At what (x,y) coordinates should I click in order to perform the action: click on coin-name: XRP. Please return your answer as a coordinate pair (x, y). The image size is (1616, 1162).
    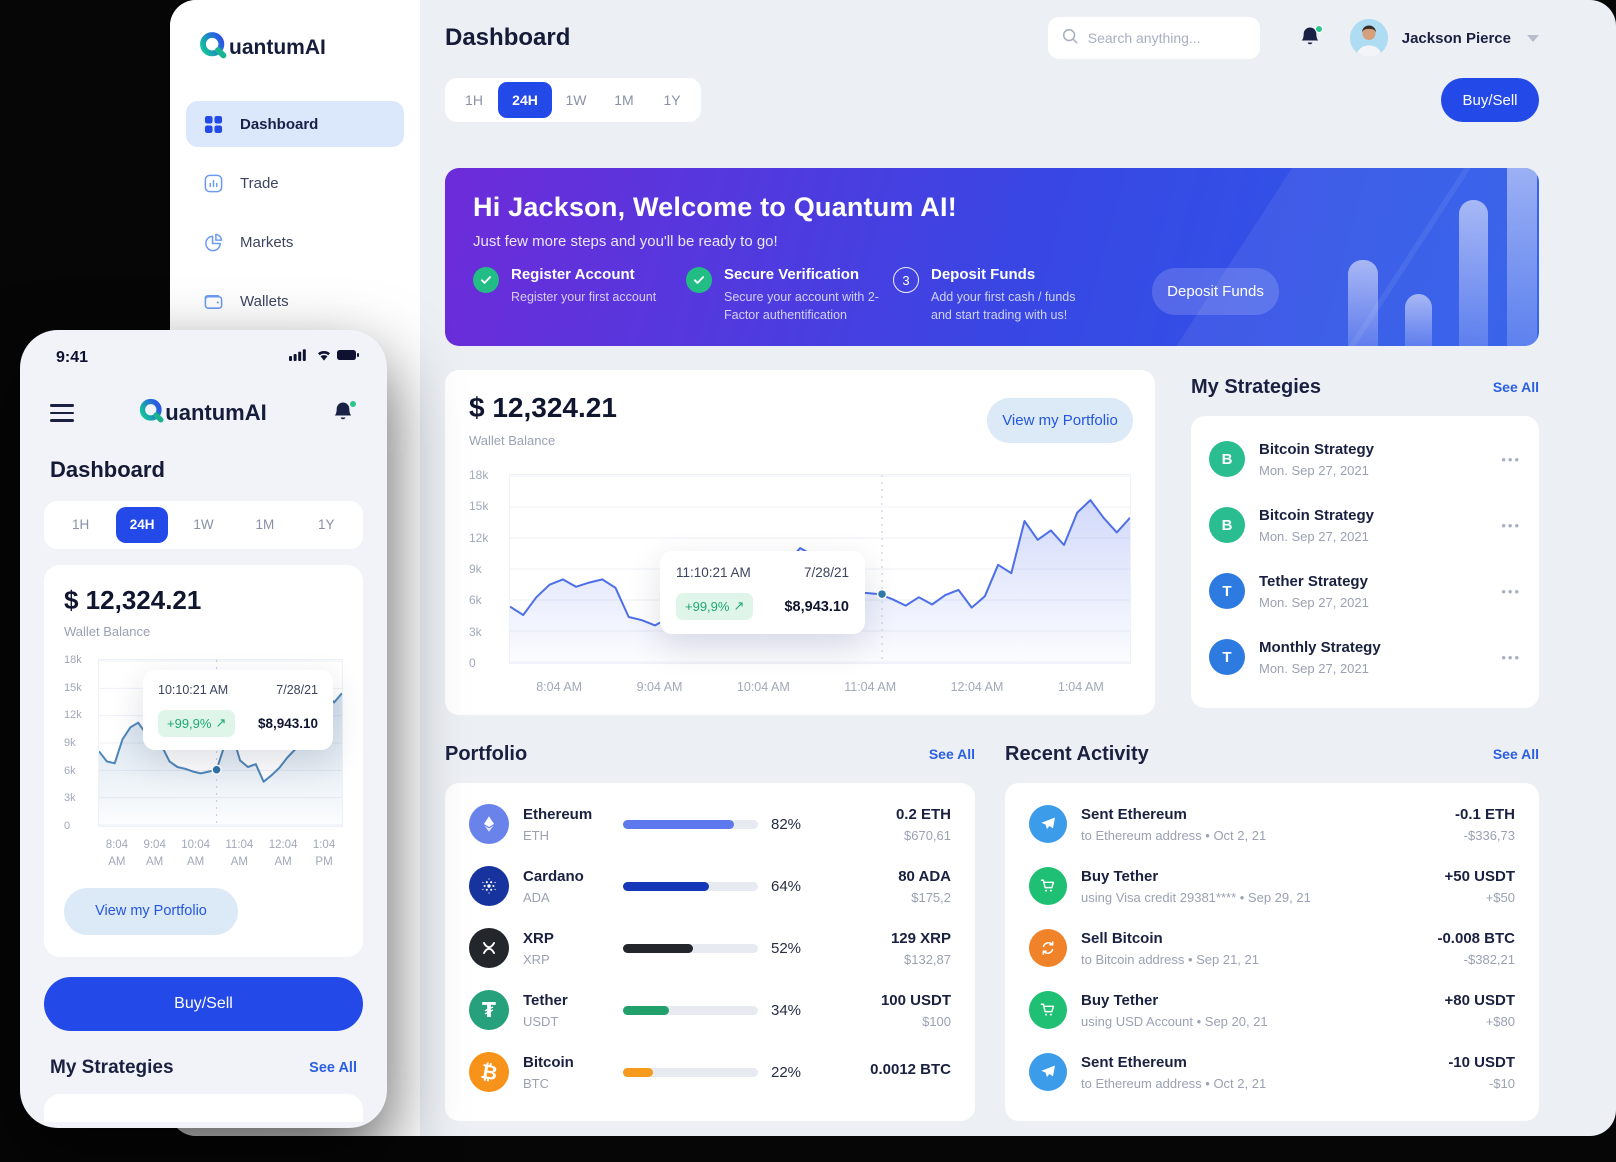
    Looking at the image, I should click on (538, 938).